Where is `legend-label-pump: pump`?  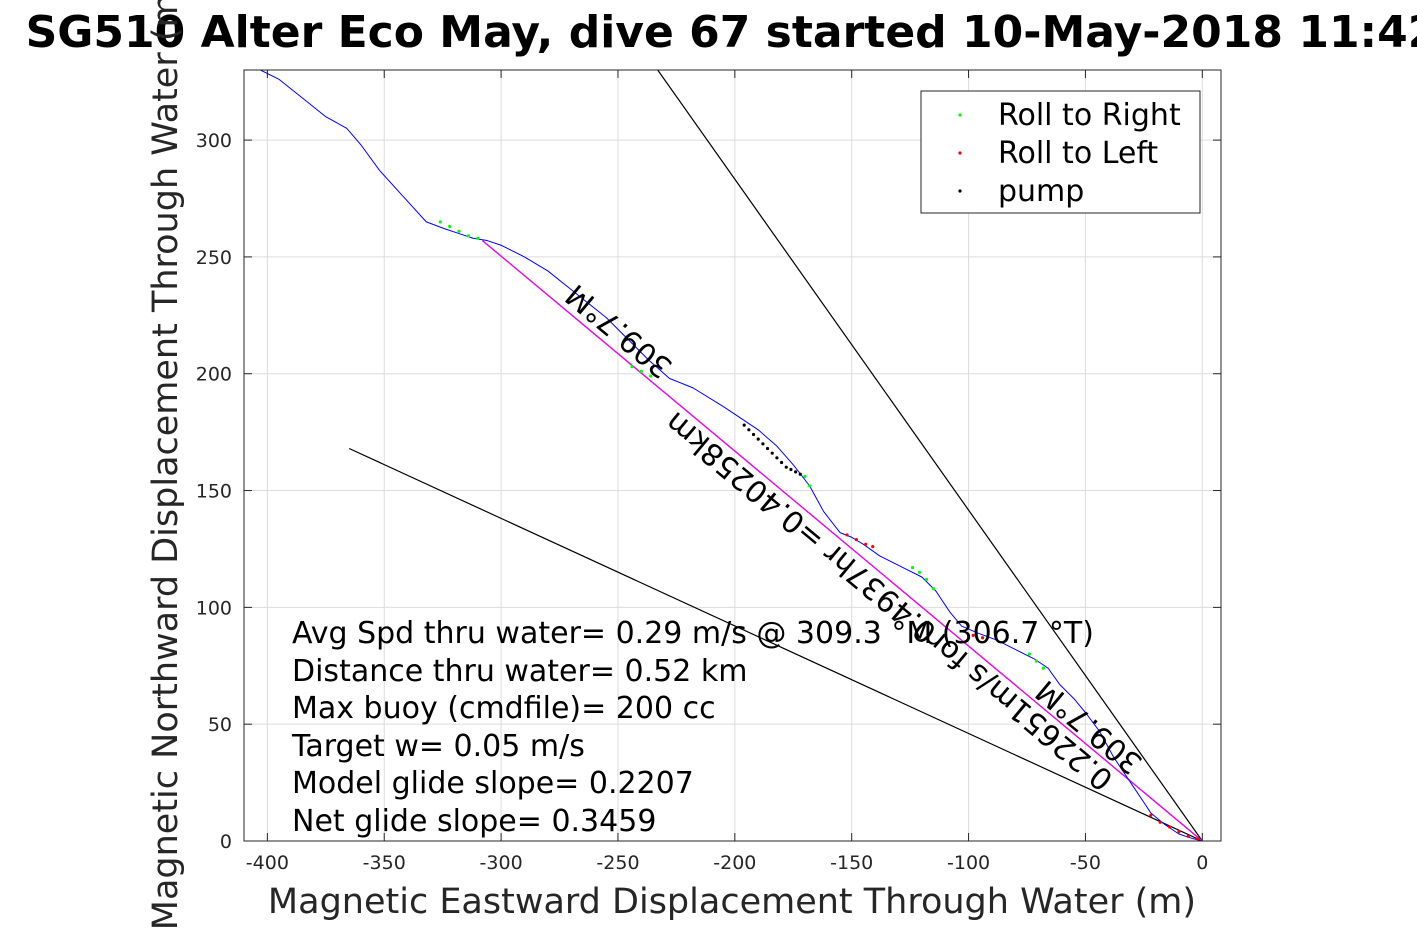
legend-label-pump: pump is located at coordinates (1041, 191).